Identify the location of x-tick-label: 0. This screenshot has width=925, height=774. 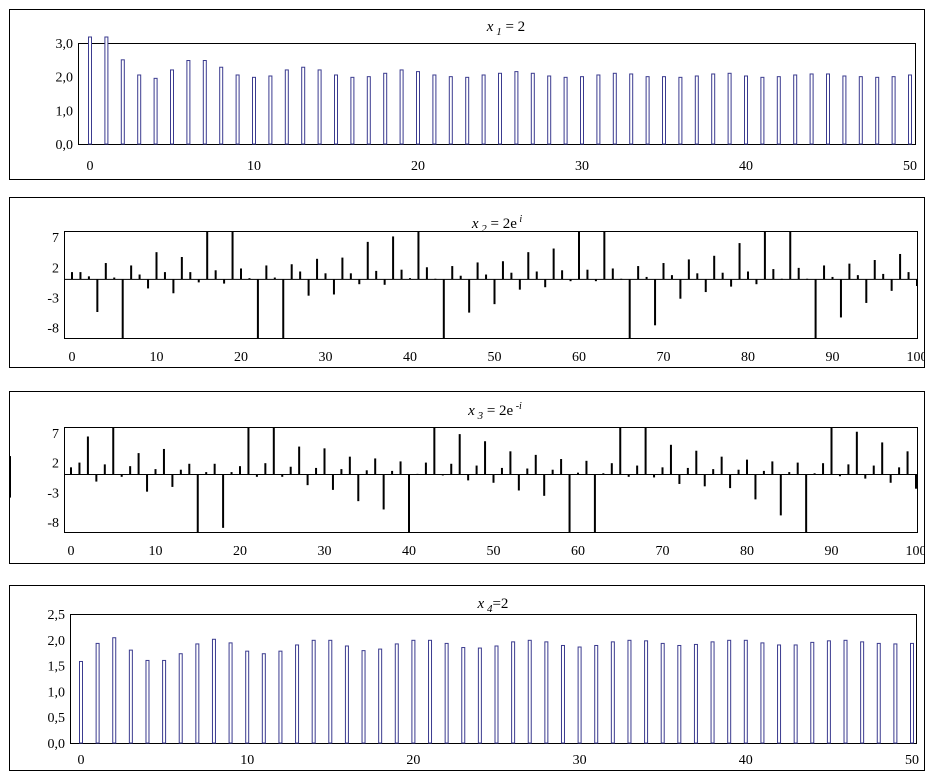
(90, 166).